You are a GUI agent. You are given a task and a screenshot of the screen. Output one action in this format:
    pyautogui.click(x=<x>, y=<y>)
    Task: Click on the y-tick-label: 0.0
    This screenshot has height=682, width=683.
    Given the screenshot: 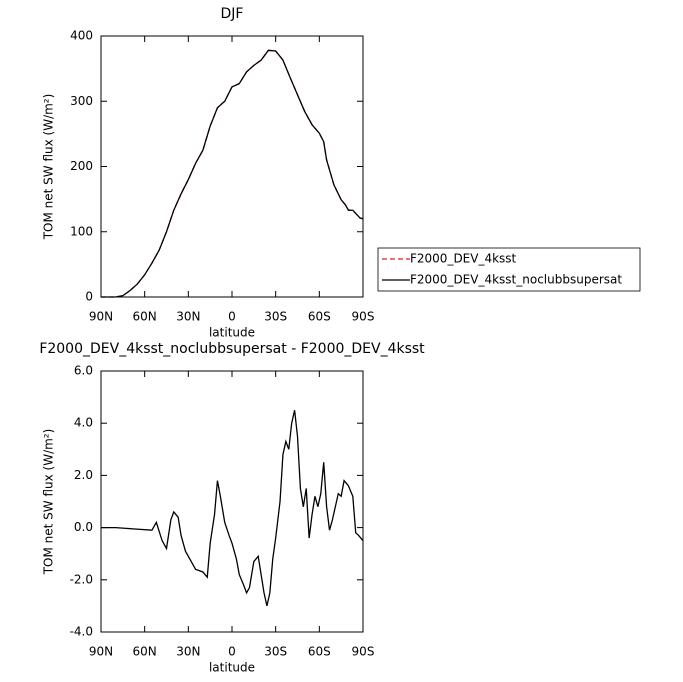 What is the action you would take?
    pyautogui.click(x=83, y=527)
    